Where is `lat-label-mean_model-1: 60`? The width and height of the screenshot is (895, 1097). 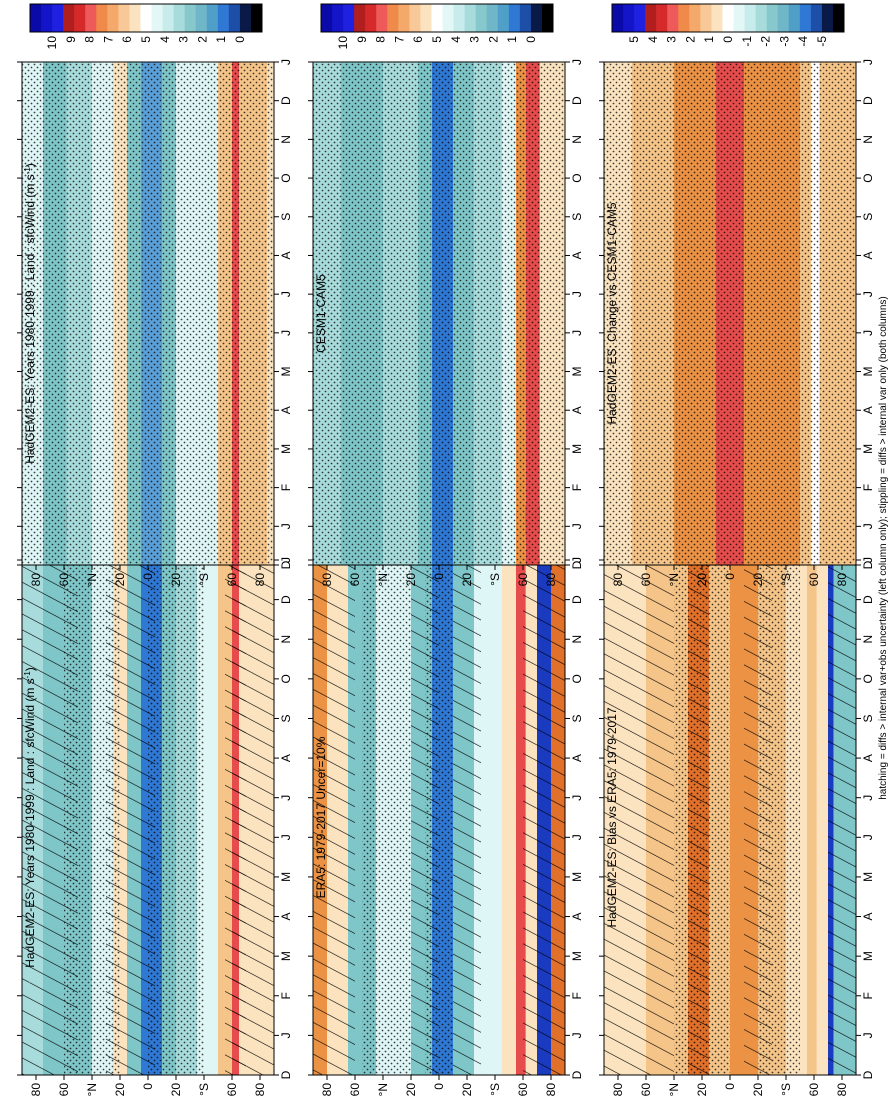 lat-label-mean_model-1: 60 is located at coordinates (64, 1090).